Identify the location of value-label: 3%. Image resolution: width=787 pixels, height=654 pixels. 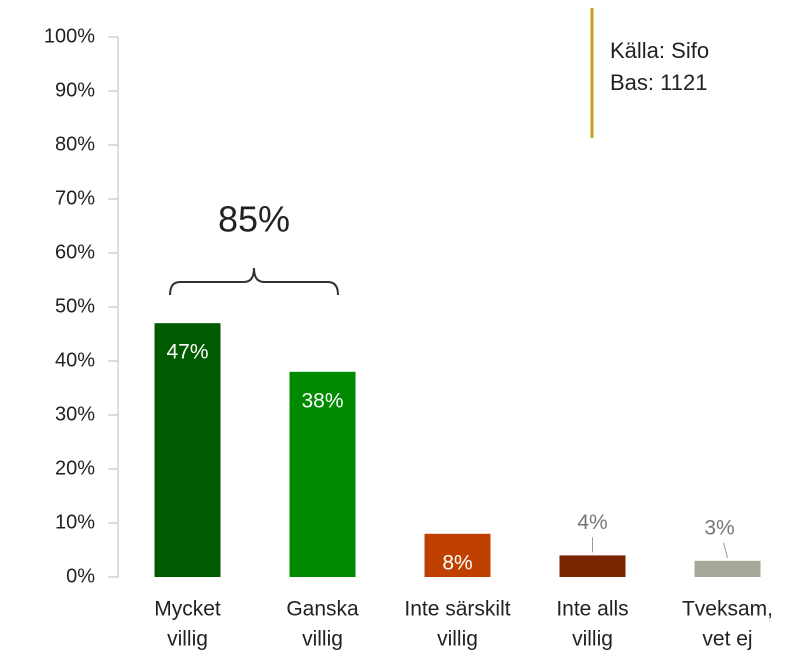
(719, 527).